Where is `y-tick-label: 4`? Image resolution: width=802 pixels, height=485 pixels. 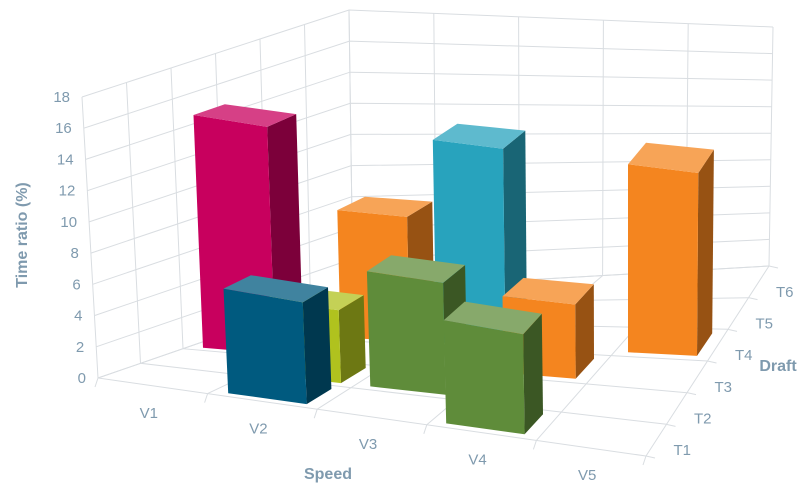 y-tick-label: 4 is located at coordinates (78, 316).